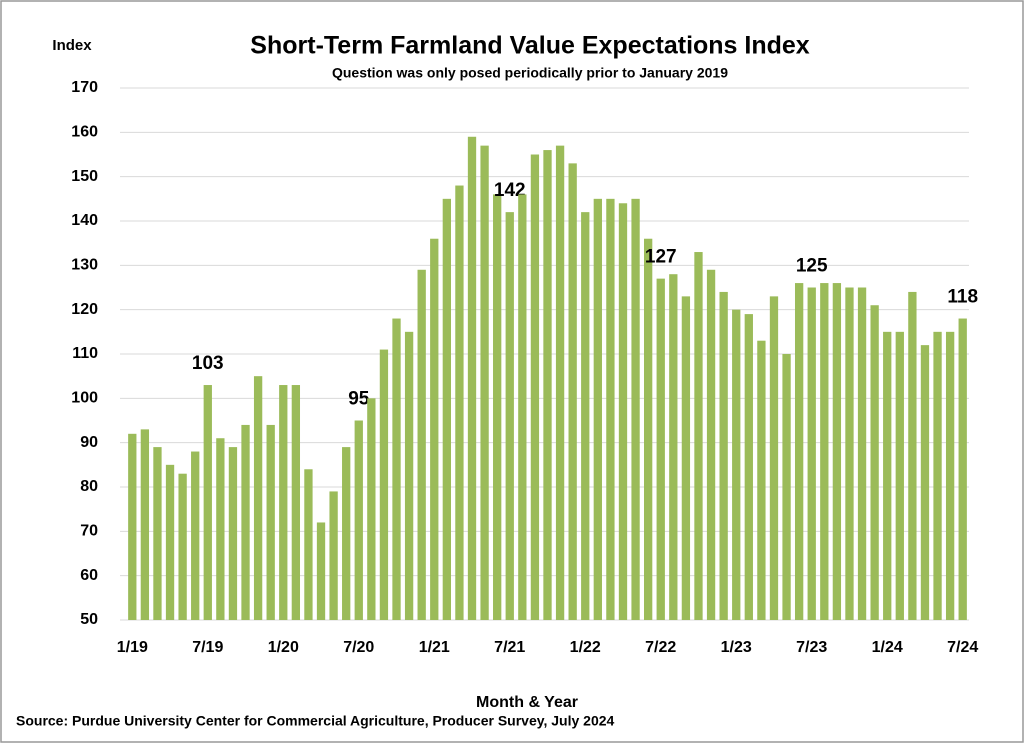  I want to click on y-tick-label: 170, so click(84, 87).